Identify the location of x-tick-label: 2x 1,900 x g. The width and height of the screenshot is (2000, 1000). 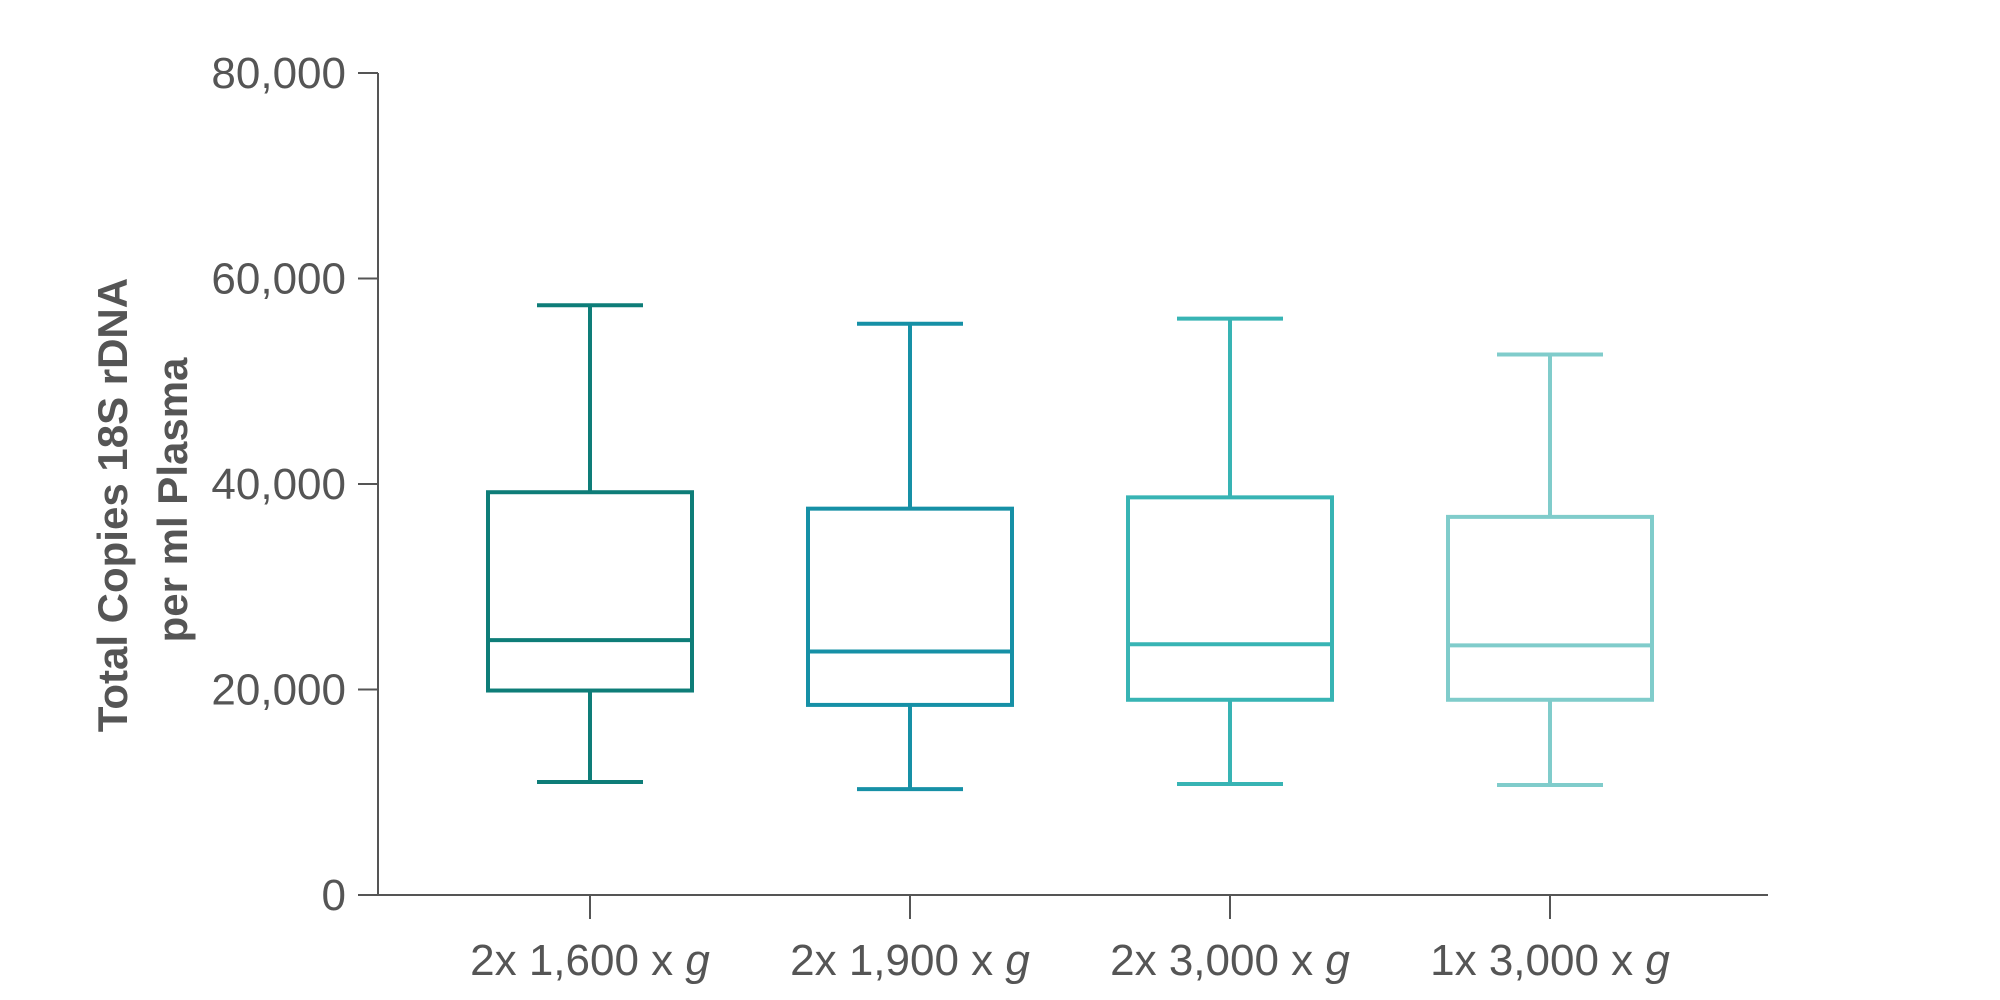
(910, 960).